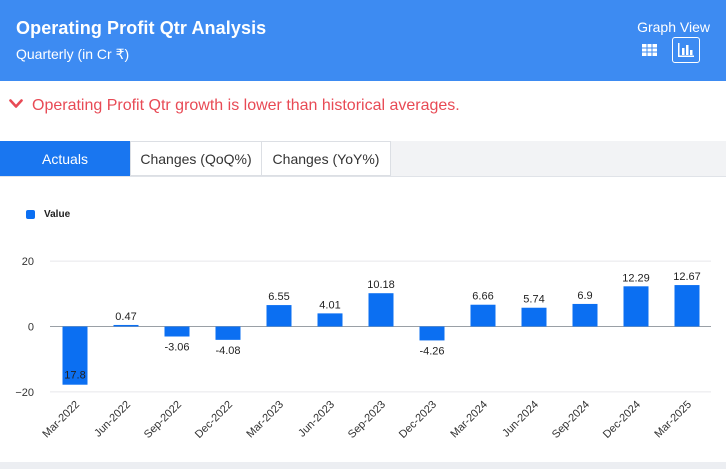 The image size is (726, 469). What do you see at coordinates (278, 297) in the screenshot?
I see `data-label: 6.55` at bounding box center [278, 297].